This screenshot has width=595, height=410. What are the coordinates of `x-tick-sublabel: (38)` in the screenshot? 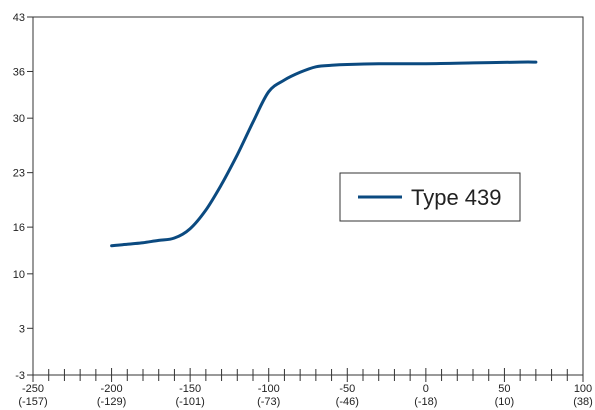 It's located at (583, 402).